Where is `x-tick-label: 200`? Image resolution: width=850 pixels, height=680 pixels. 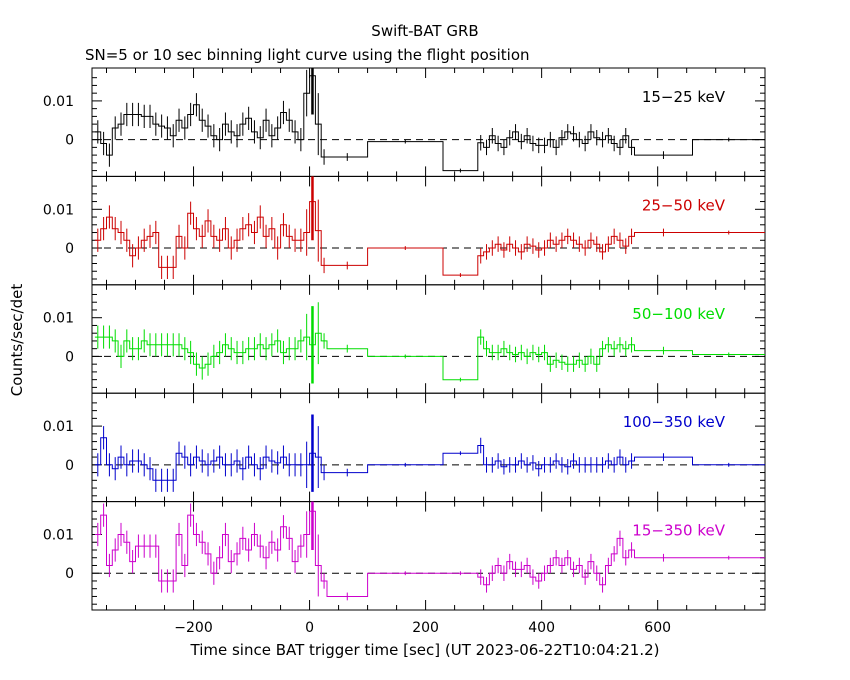 x-tick-label: 200 is located at coordinates (425, 628).